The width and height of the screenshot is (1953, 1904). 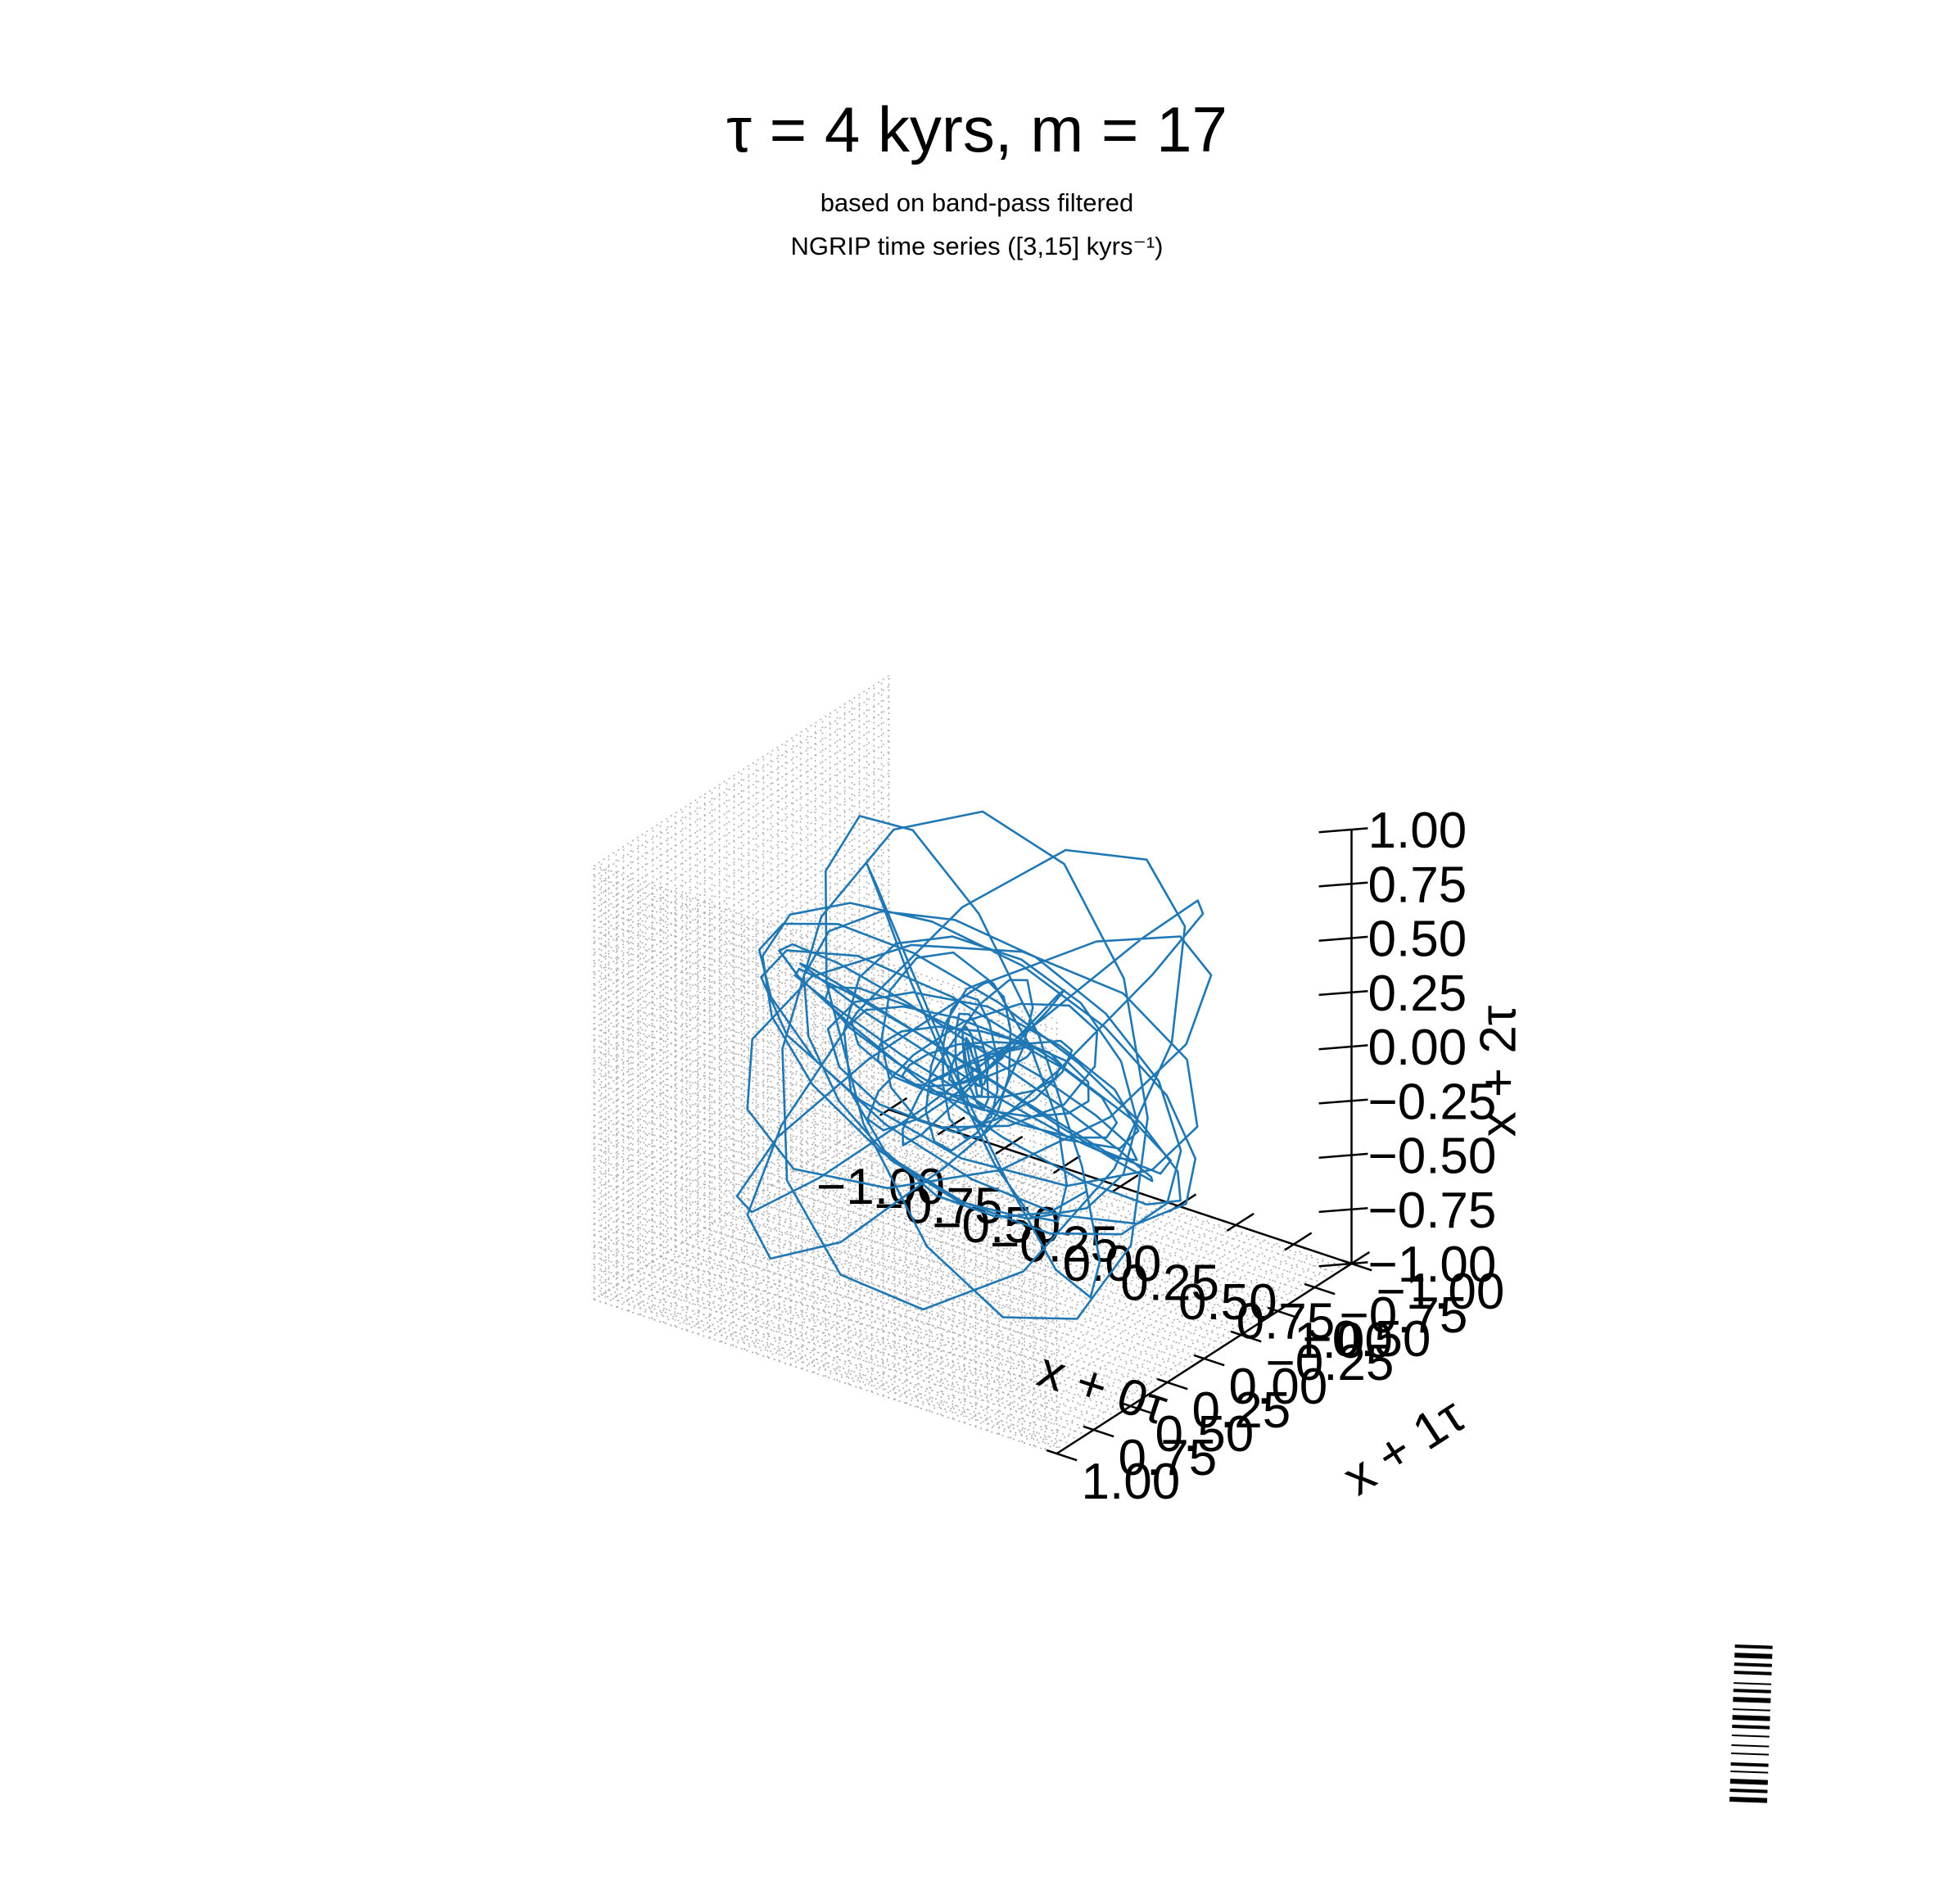 I want to click on z-tick-label: 1.00, so click(x=1417, y=831).